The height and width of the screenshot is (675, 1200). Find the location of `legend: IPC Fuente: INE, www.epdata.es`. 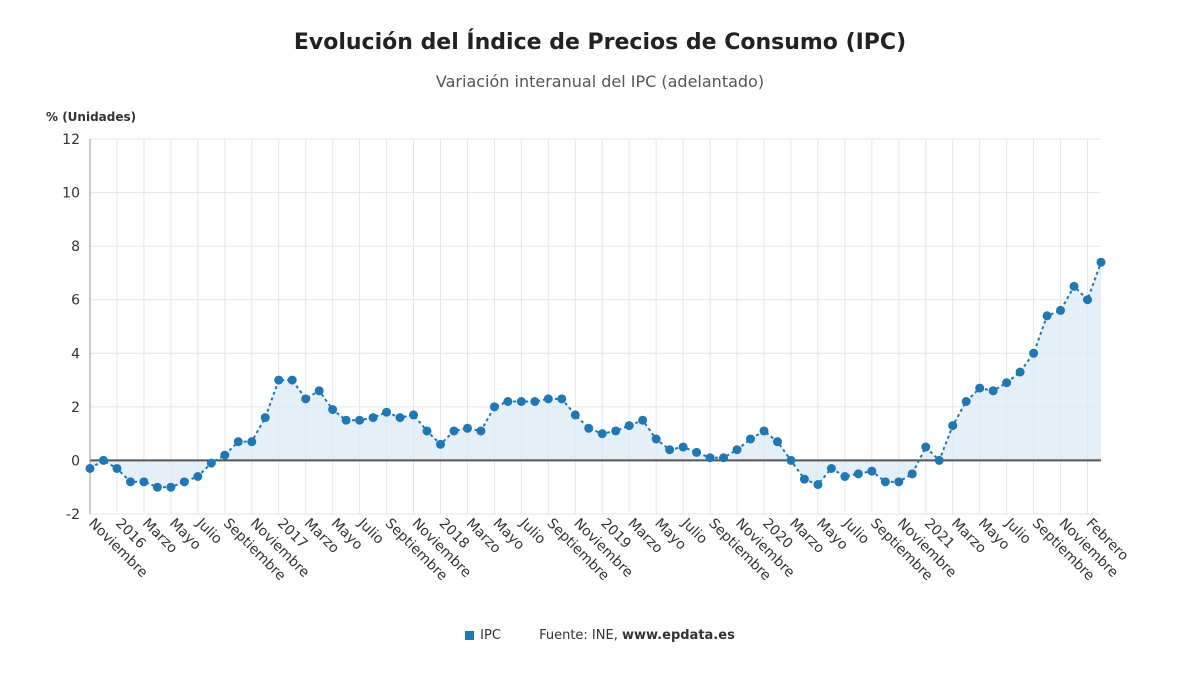

legend: IPC Fuente: INE, www.epdata.es is located at coordinates (600, 635).